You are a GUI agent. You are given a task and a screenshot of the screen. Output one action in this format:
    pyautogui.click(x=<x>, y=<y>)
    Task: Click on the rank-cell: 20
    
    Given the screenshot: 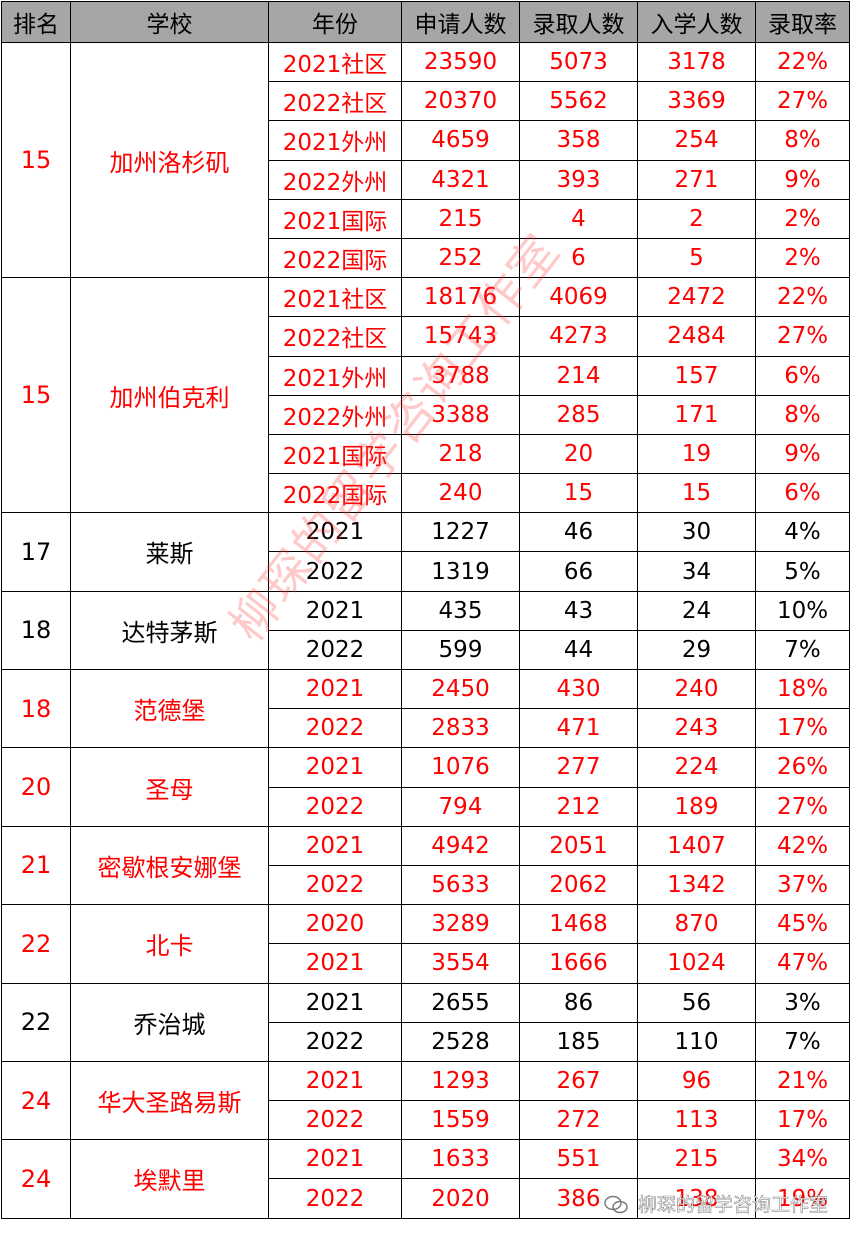 What is the action you would take?
    pyautogui.click(x=36, y=787)
    